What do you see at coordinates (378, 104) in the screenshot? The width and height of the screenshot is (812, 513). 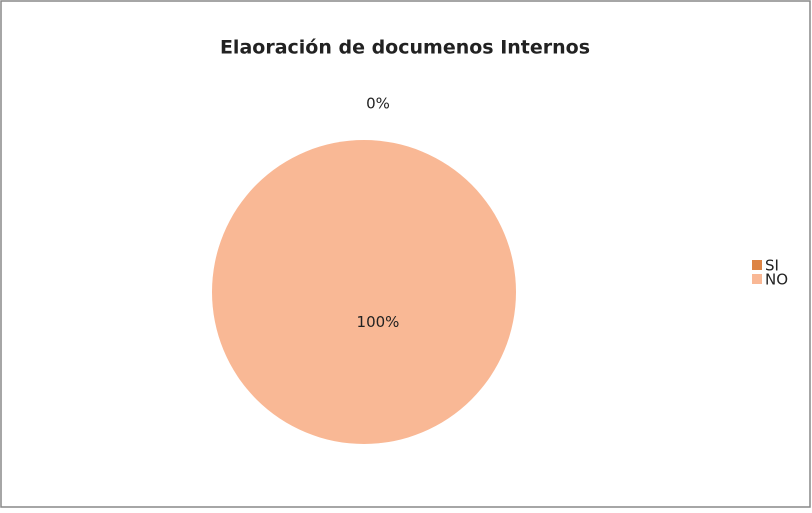 I see `data-label: 0%` at bounding box center [378, 104].